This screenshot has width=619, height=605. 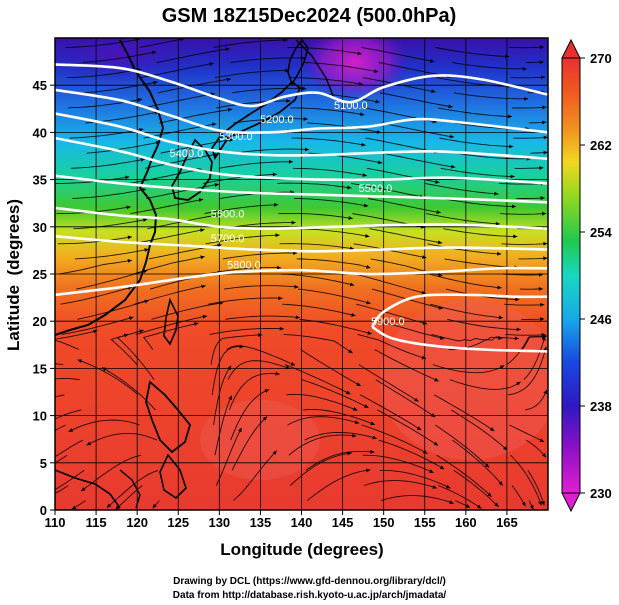 I want to click on y-tick-label: 45, so click(x=40, y=85).